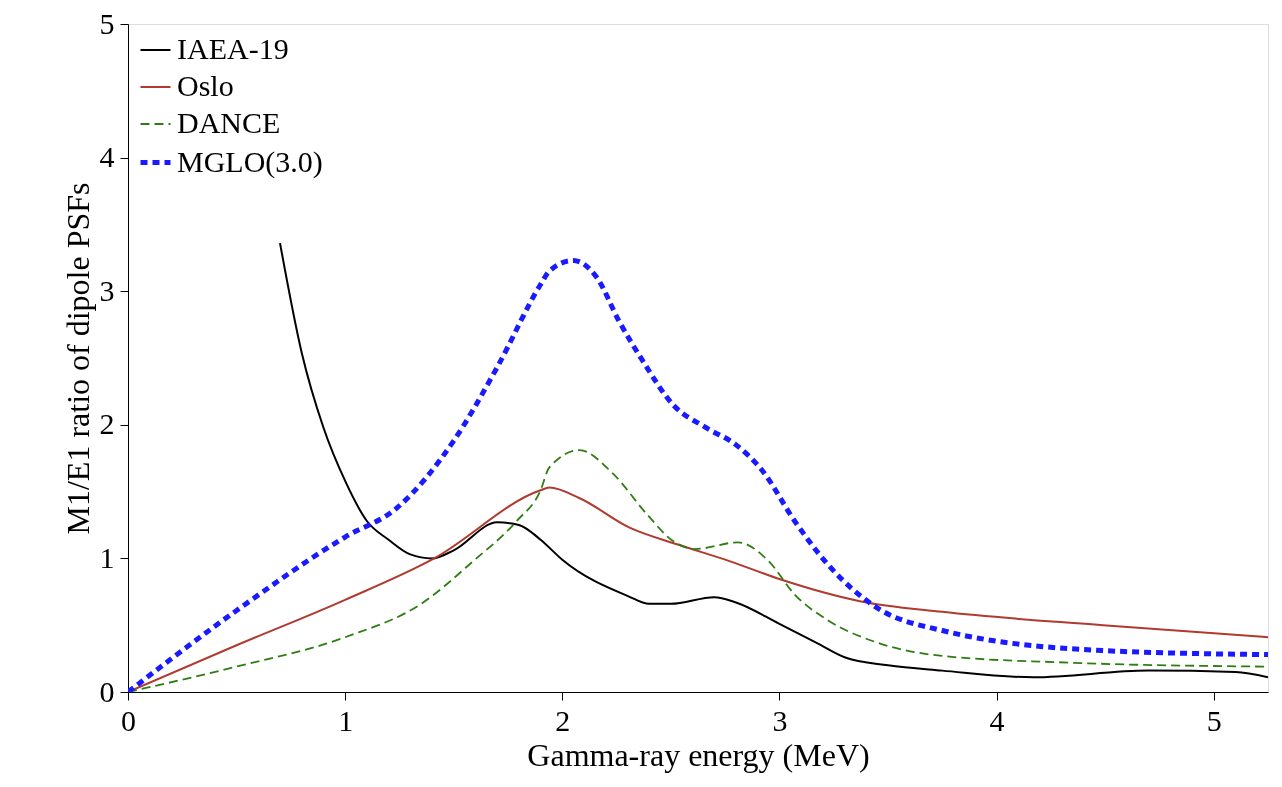 The width and height of the screenshot is (1282, 787). What do you see at coordinates (563, 720) in the screenshot?
I see `x-tick-label: 2` at bounding box center [563, 720].